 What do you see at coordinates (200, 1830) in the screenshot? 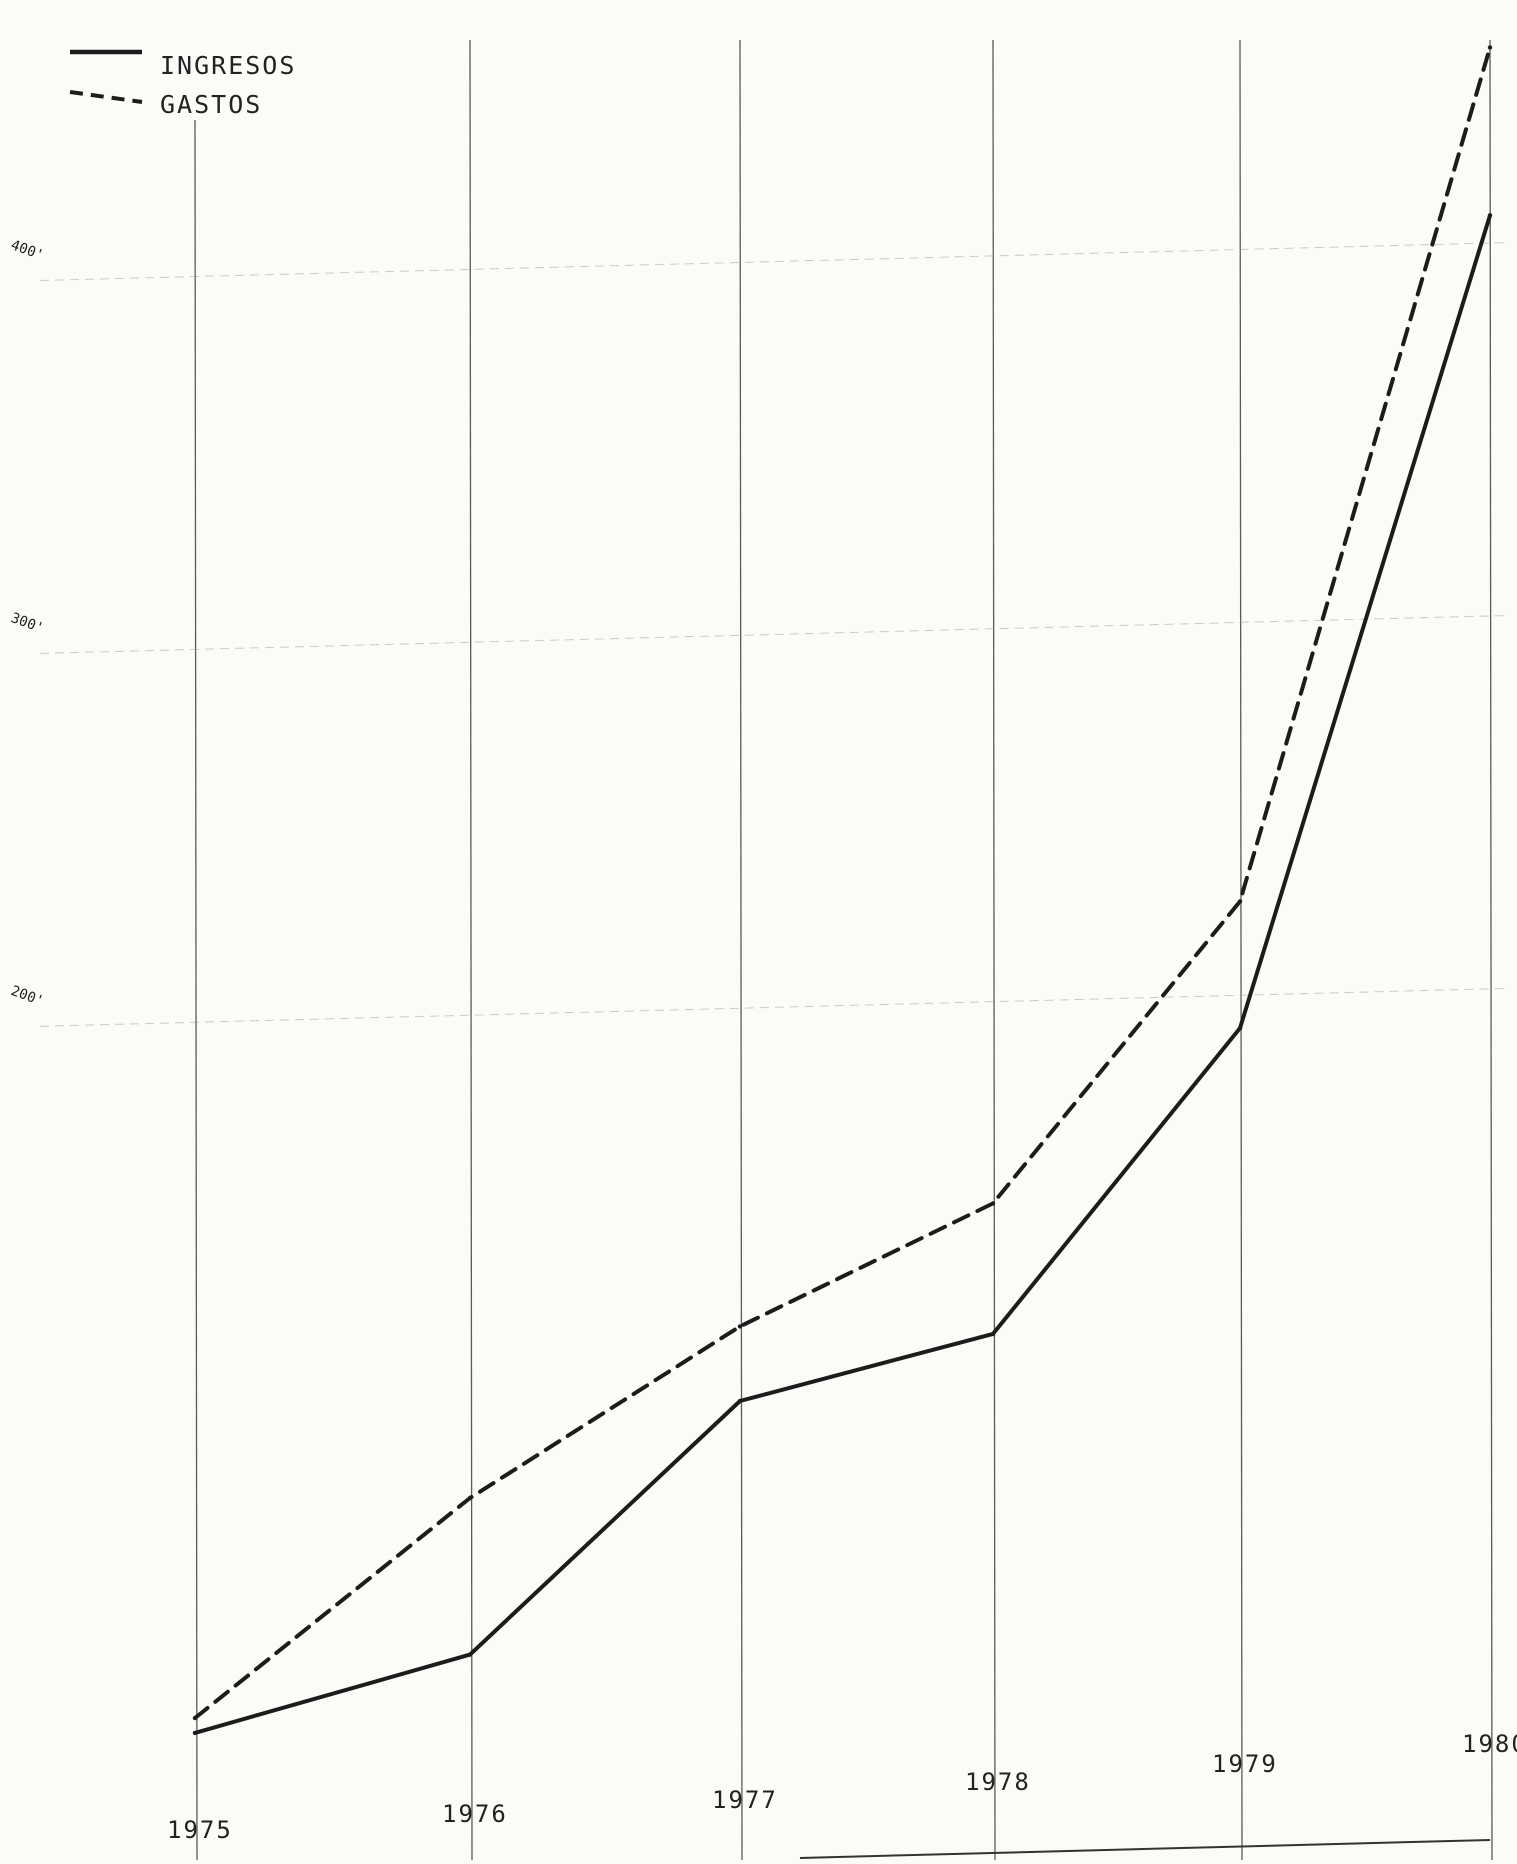
I see `x-tick-label-1975: 1975` at bounding box center [200, 1830].